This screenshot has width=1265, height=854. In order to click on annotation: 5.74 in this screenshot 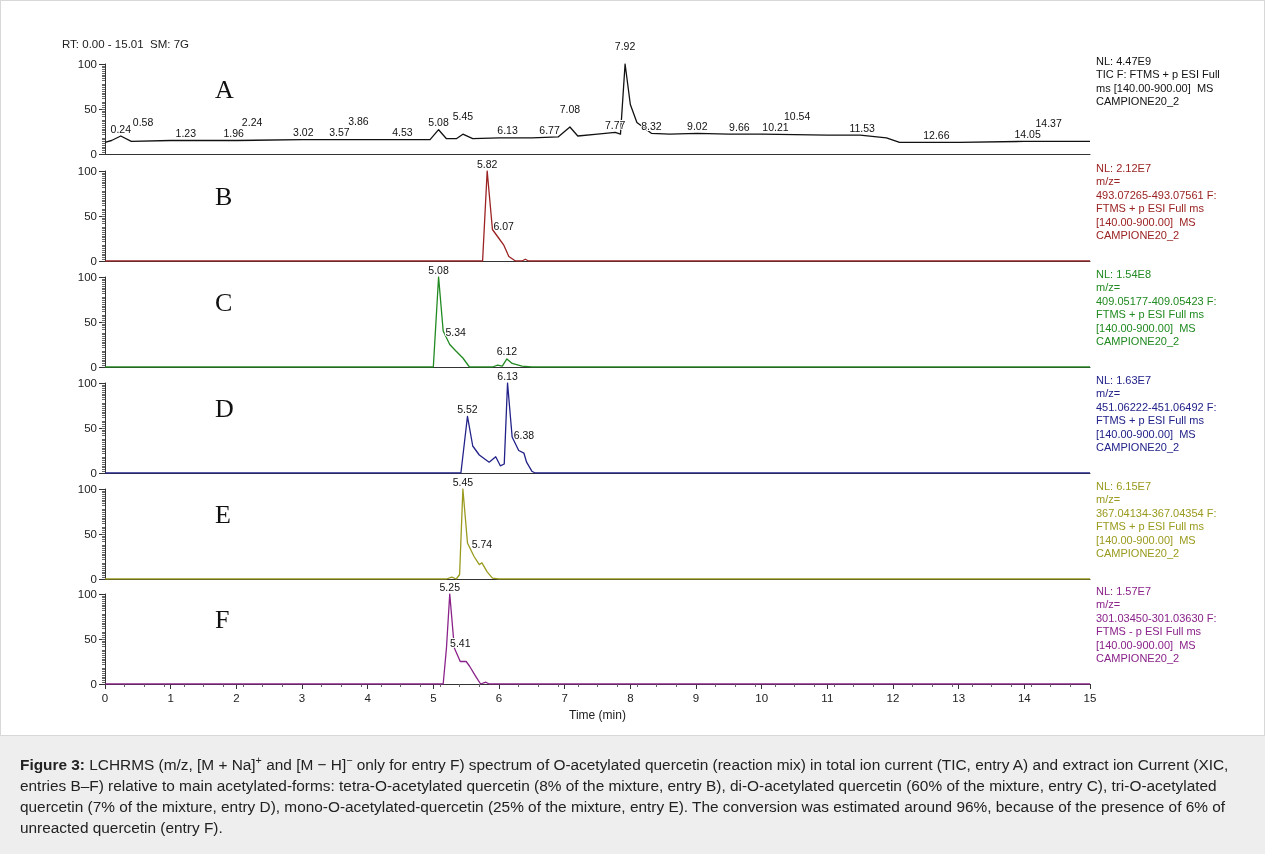, I will do `click(482, 544)`.